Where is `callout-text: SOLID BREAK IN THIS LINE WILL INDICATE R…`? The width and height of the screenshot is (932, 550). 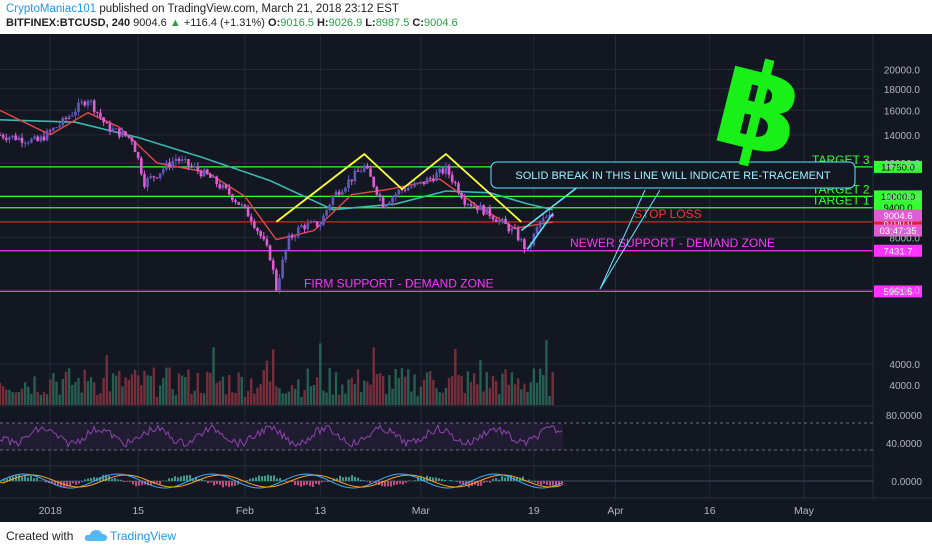 callout-text: SOLID BREAK IN THIS LINE WILL INDICATE R… is located at coordinates (672, 176).